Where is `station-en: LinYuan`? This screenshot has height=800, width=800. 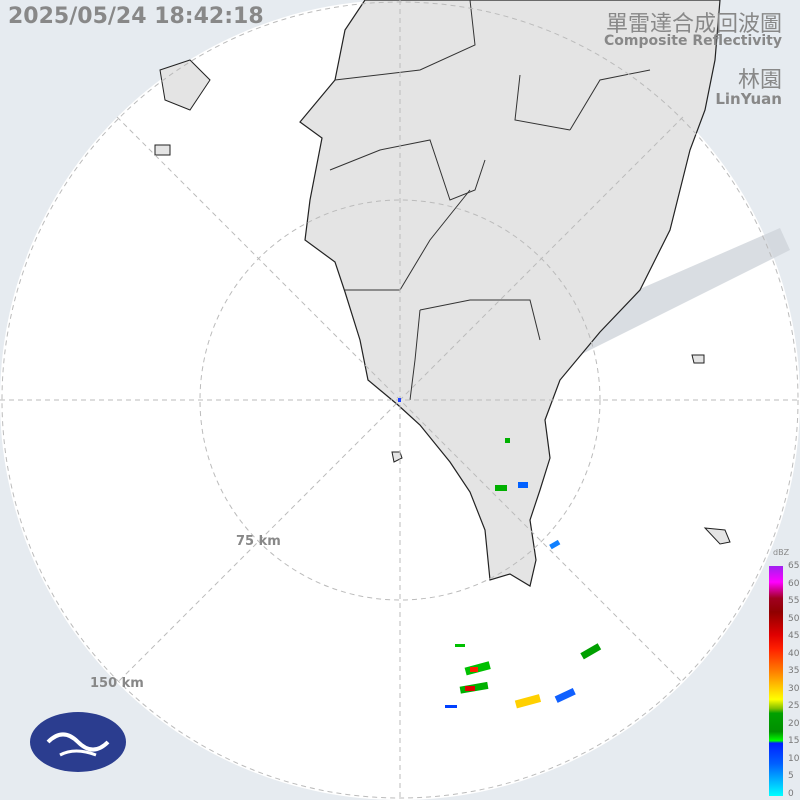 station-en: LinYuan is located at coordinates (748, 99).